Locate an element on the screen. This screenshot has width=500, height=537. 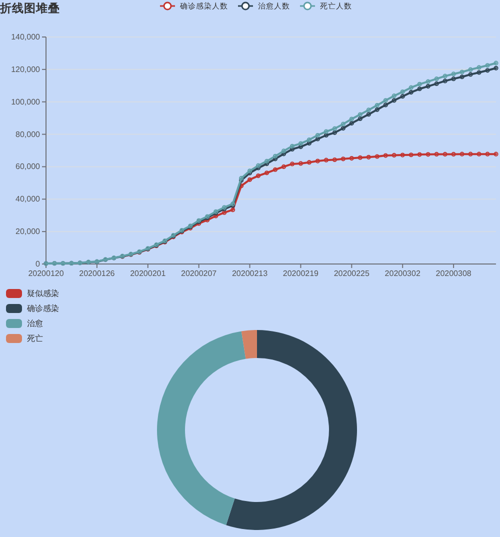
y-tick-label: 100,000 is located at coordinates (25, 101).